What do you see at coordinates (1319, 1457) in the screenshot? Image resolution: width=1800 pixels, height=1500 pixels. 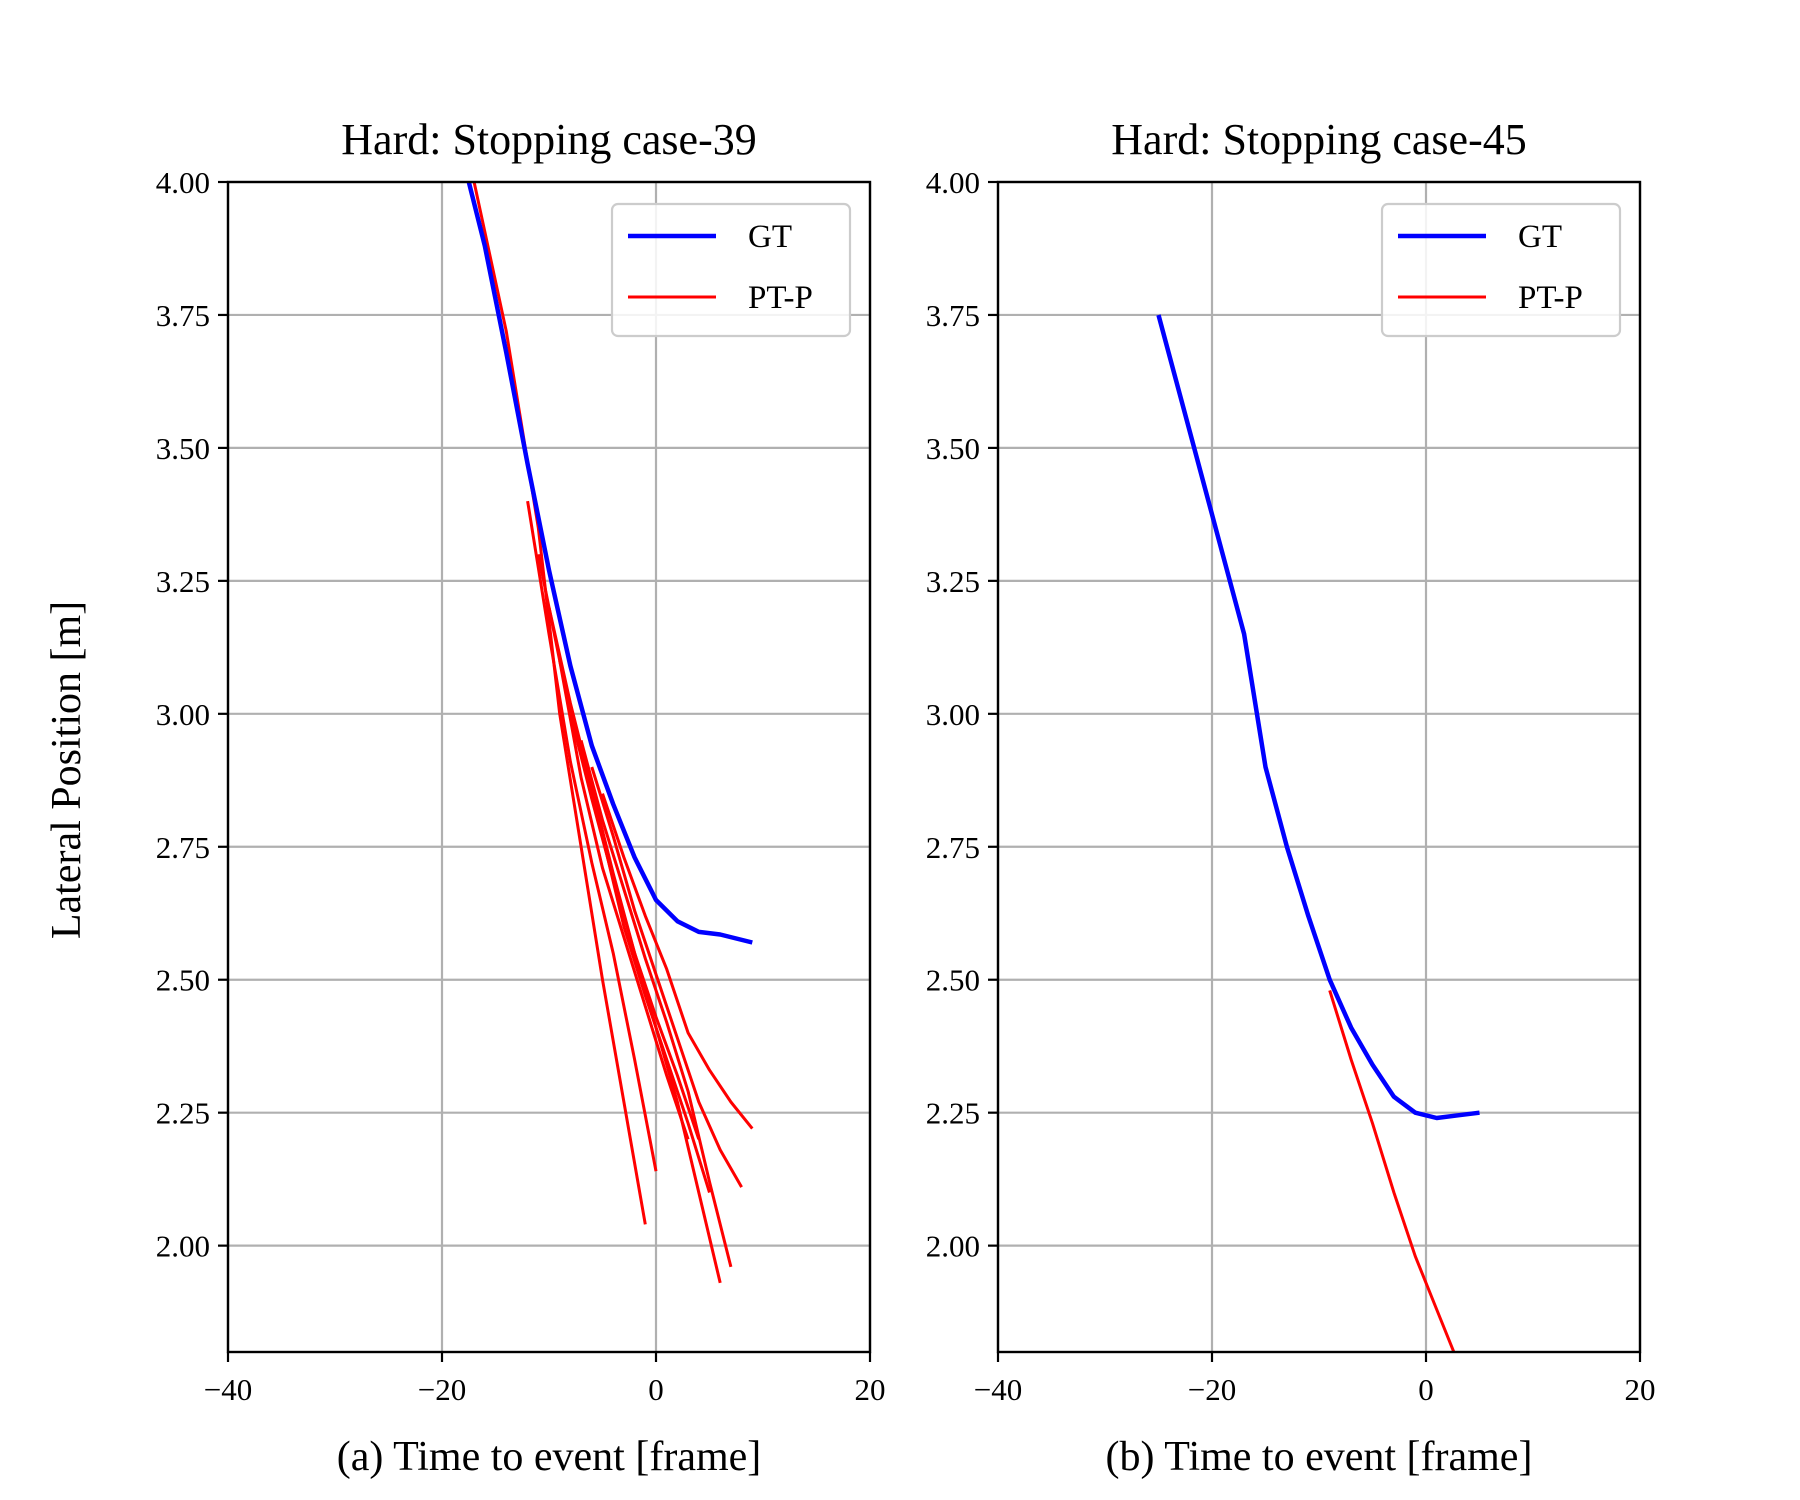 I see `x-axis-label: (b) Time to event [frame]` at bounding box center [1319, 1457].